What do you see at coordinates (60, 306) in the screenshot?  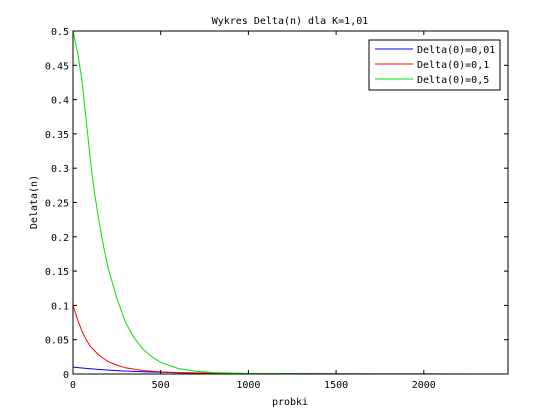 I see `y-tick-label: 0.1` at bounding box center [60, 306].